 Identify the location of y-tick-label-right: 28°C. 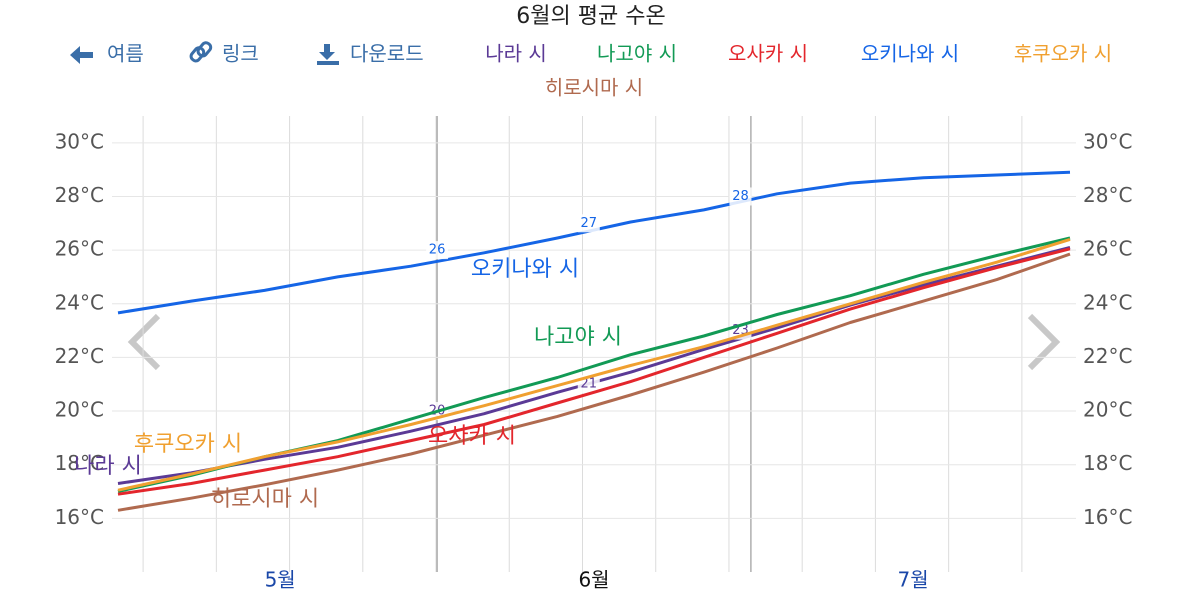
(1107, 195).